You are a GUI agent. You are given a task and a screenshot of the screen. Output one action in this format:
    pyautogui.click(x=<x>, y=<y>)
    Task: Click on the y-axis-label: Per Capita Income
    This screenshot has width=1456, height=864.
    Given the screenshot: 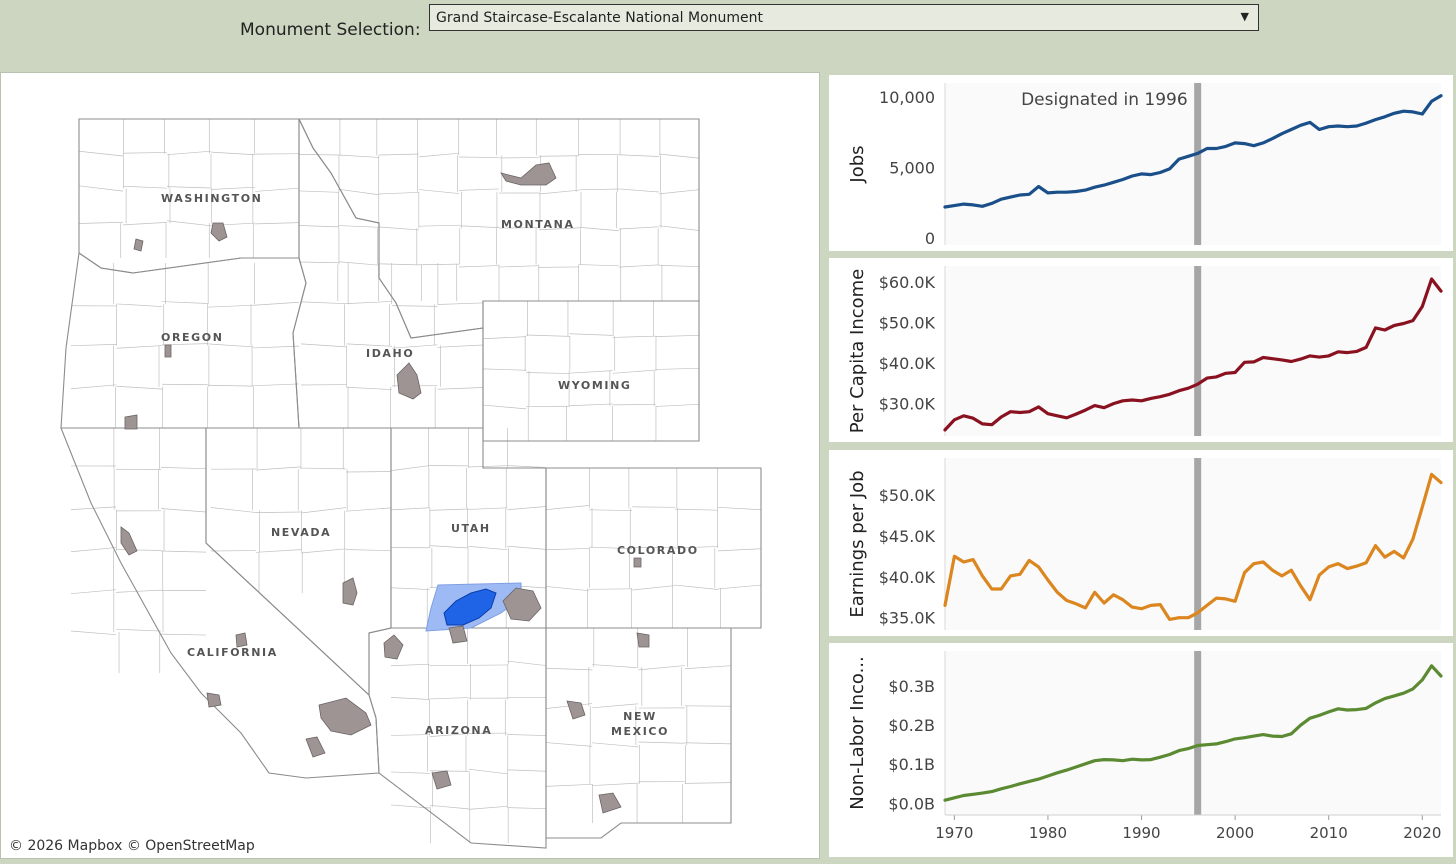 What is the action you would take?
    pyautogui.click(x=857, y=351)
    